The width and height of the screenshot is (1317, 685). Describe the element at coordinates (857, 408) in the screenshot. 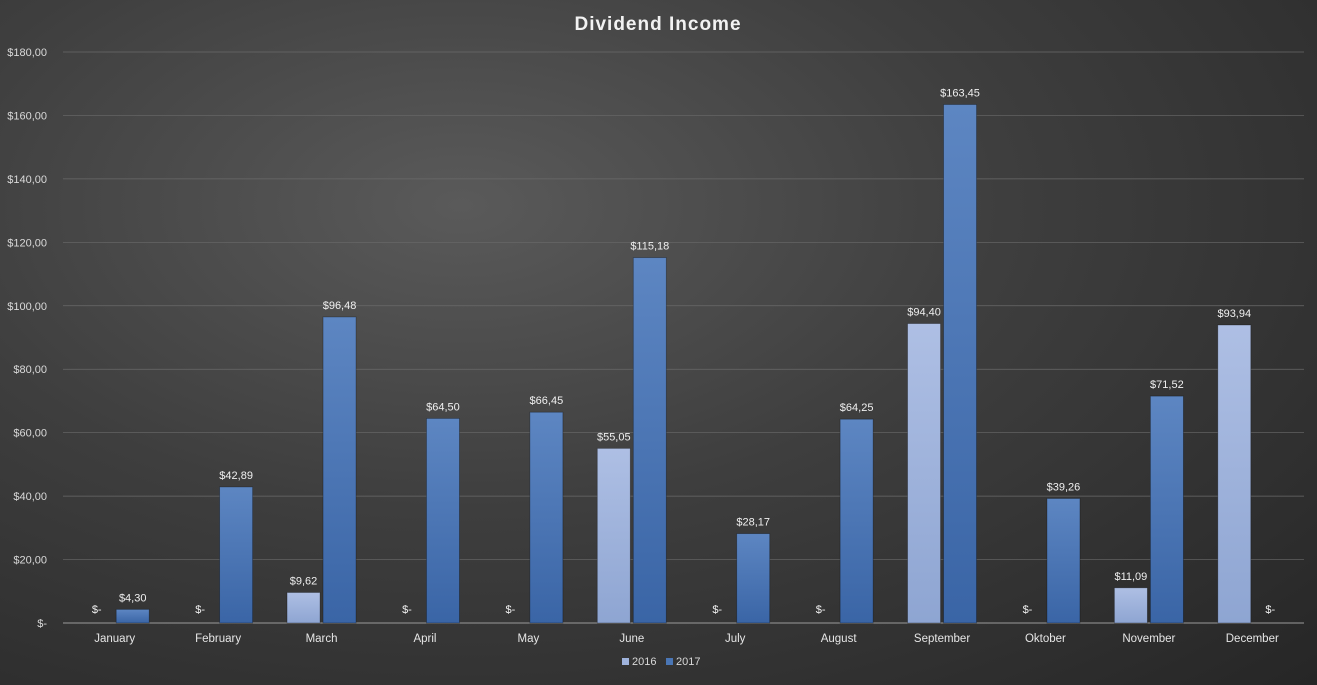

I see `data-label: $64,25` at that location.